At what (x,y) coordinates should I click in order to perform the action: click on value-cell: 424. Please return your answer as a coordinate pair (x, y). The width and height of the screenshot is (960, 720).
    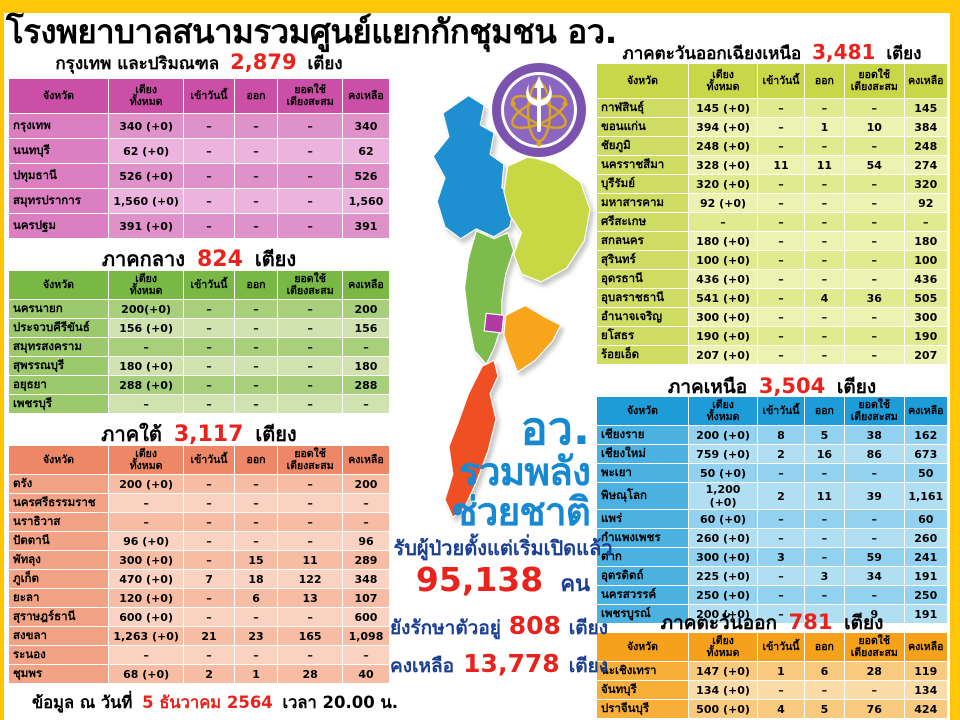
    Looking at the image, I should click on (926, 709).